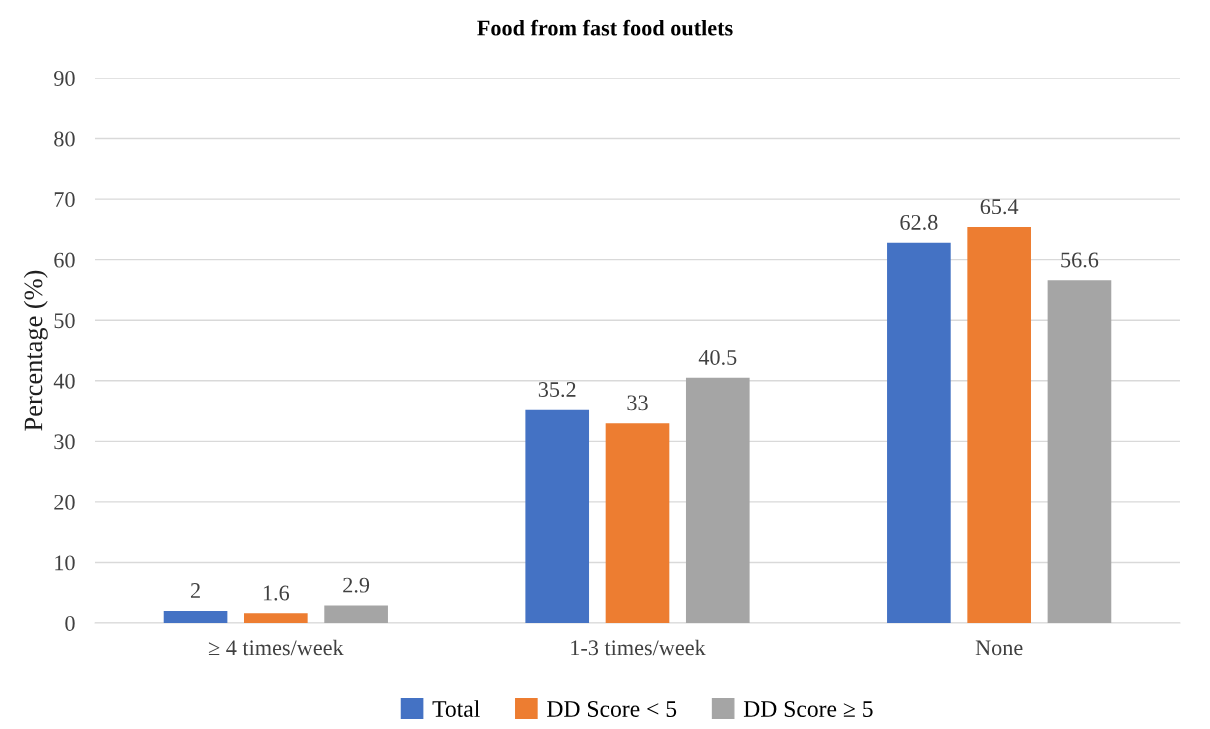  I want to click on y-tick-label: 30, so click(64, 442).